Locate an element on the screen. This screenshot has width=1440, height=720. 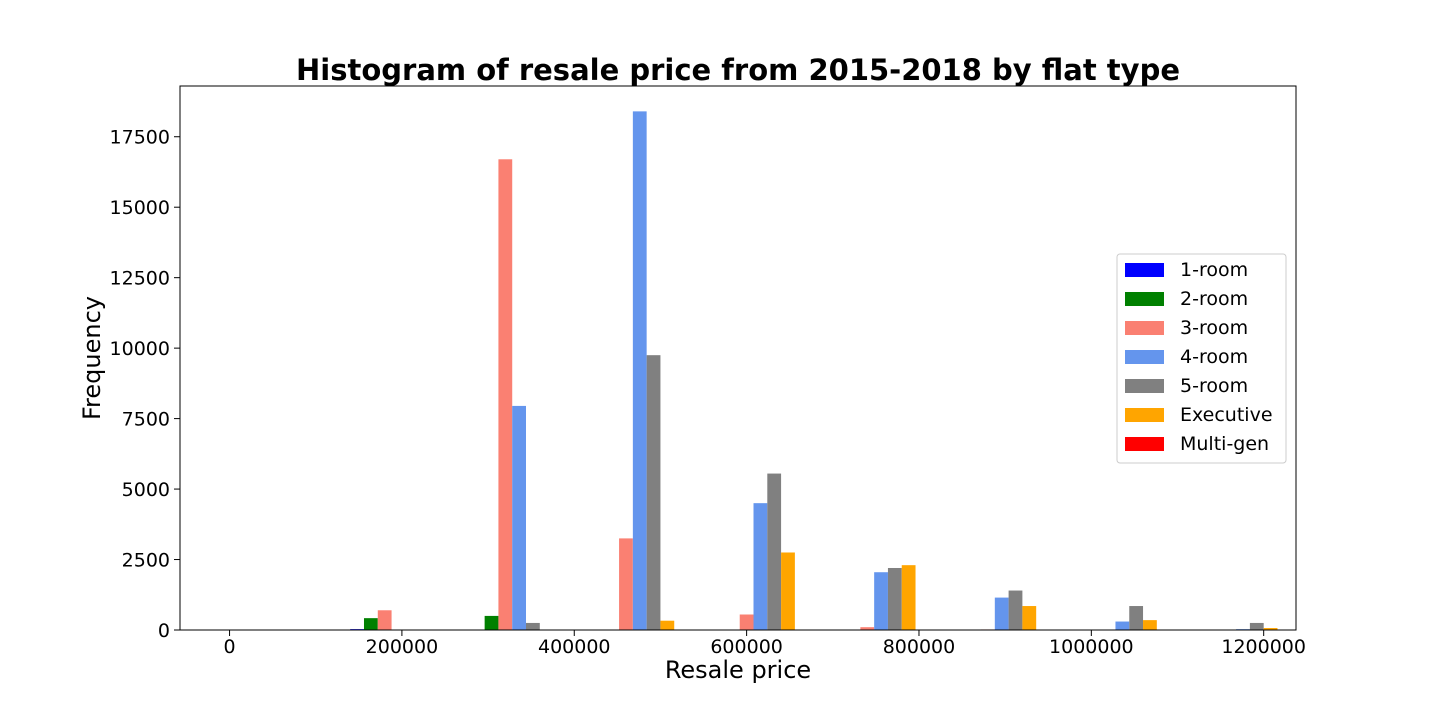
y-tick-label: 0 is located at coordinates (164, 631).